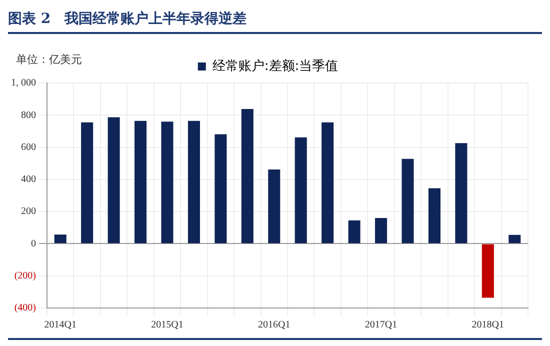 Image resolution: width=550 pixels, height=346 pixels. I want to click on y-axis-title: 单位：亿美元, so click(49, 59).